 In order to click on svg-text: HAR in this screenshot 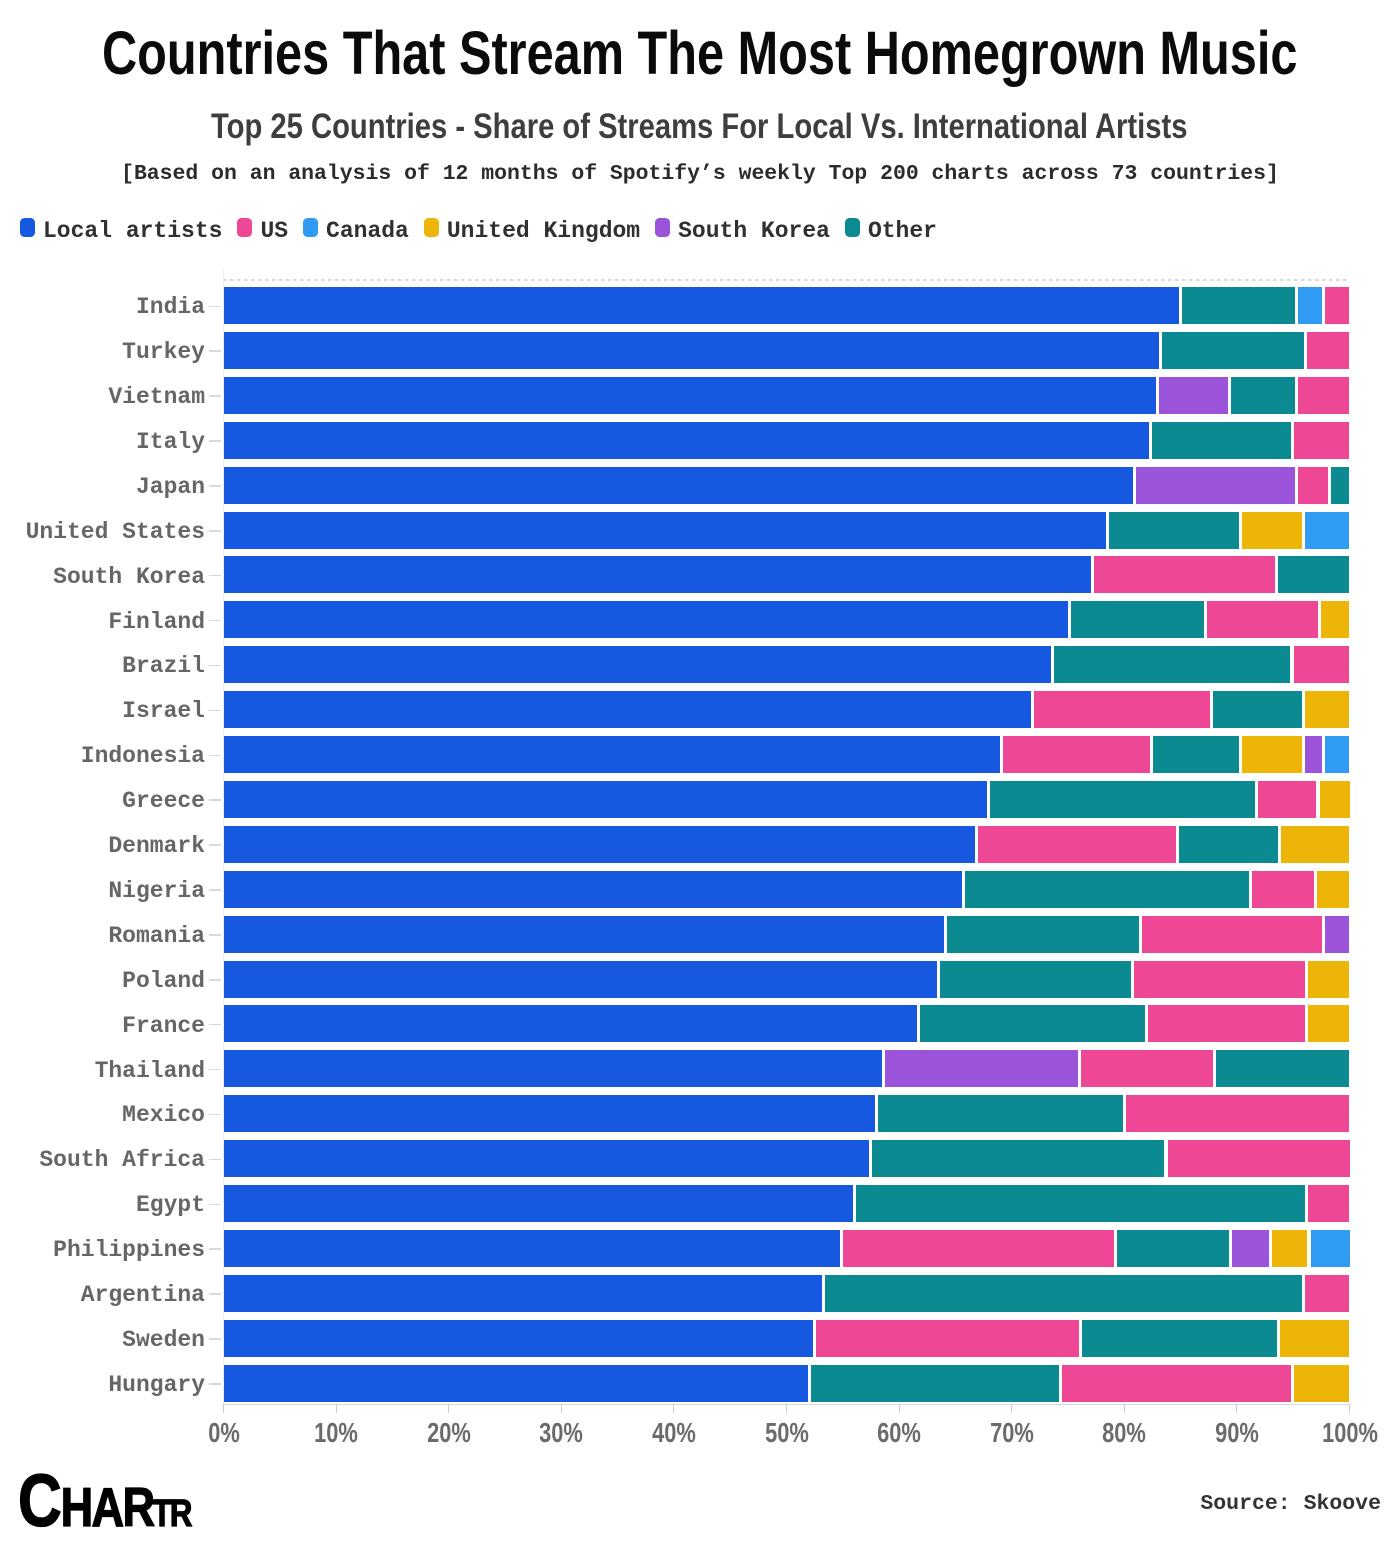, I will do `click(108, 1507)`.